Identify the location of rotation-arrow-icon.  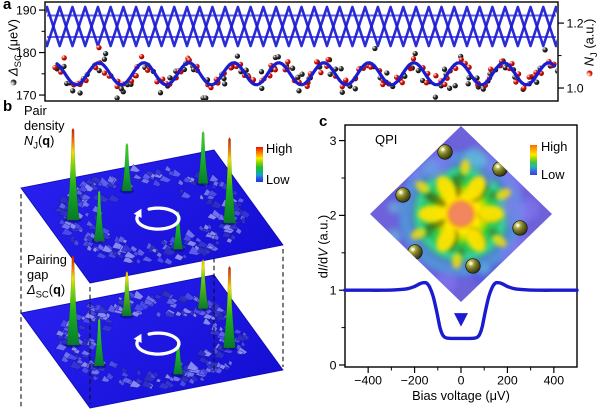
(158, 218).